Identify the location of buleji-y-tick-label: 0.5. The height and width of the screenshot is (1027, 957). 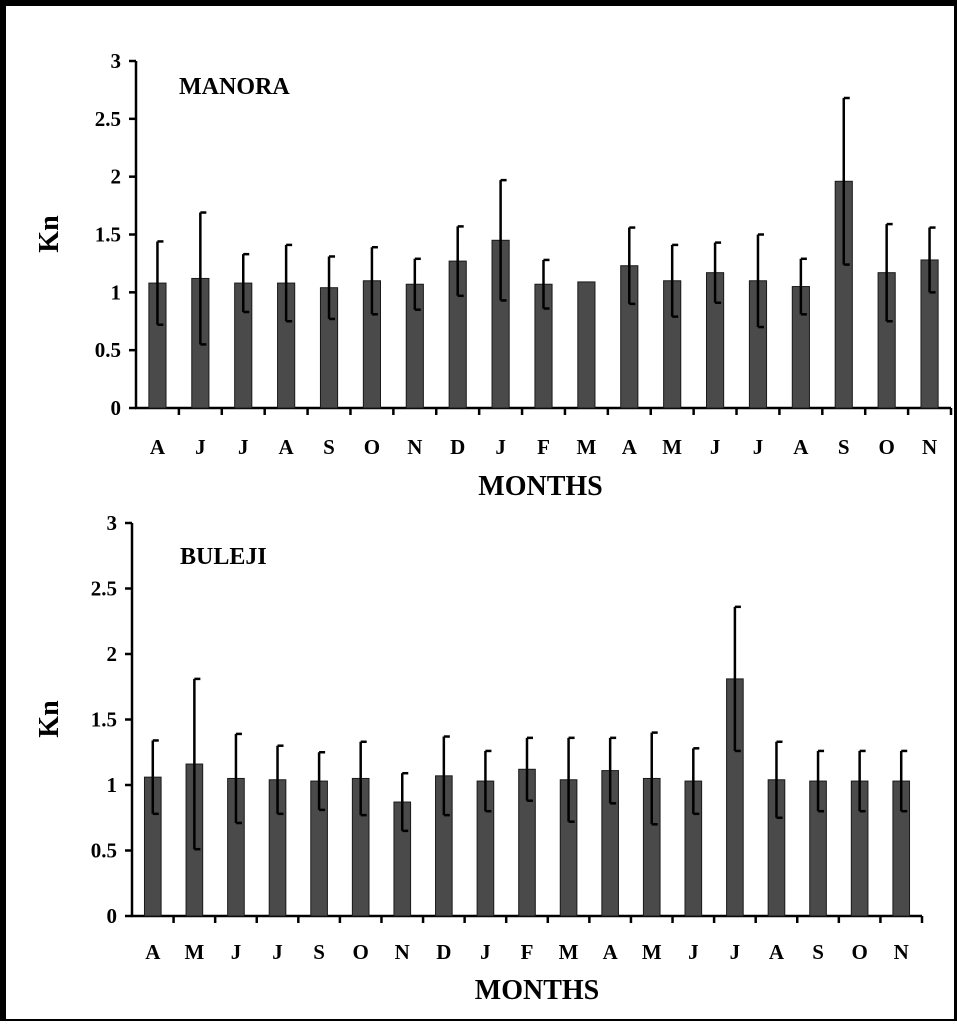
(104, 851).